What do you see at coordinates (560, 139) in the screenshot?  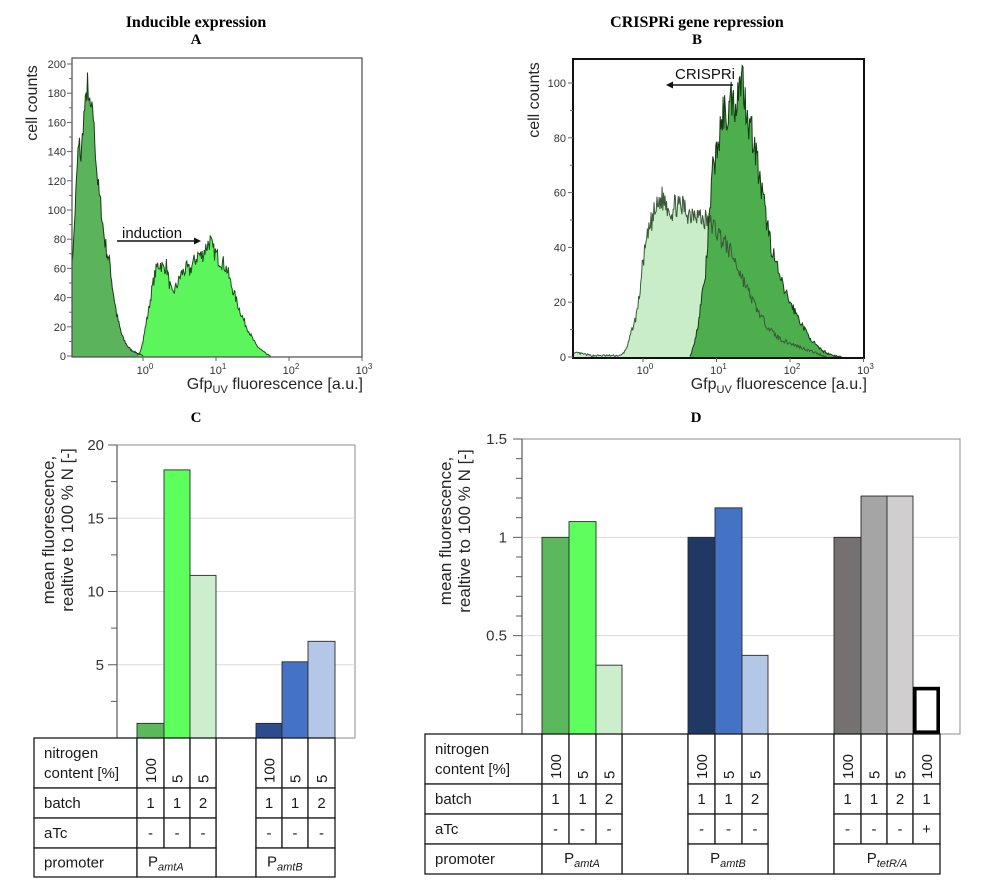 I see `y-tick-label: 80` at bounding box center [560, 139].